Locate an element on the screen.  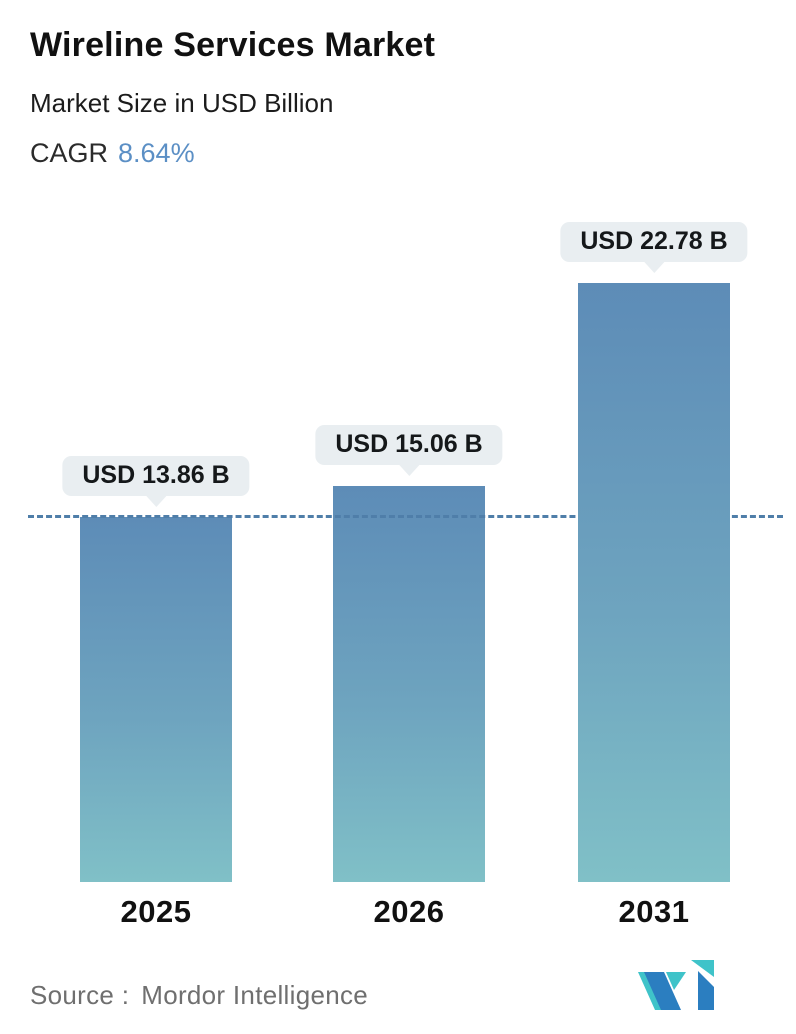
cagr-label: CAGR is located at coordinates (69, 153).